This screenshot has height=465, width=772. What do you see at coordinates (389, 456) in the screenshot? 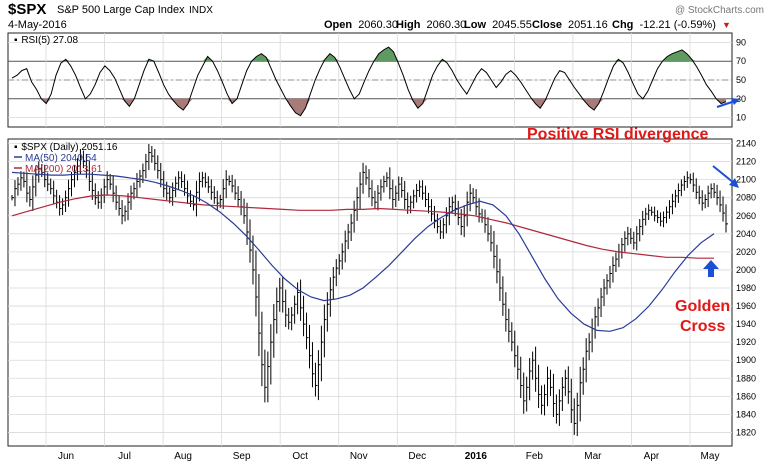
I see `x-axis-labels: Jun Jul Aug Sep Oct Nov Dec 2016 Feb Mar Apr May` at bounding box center [389, 456].